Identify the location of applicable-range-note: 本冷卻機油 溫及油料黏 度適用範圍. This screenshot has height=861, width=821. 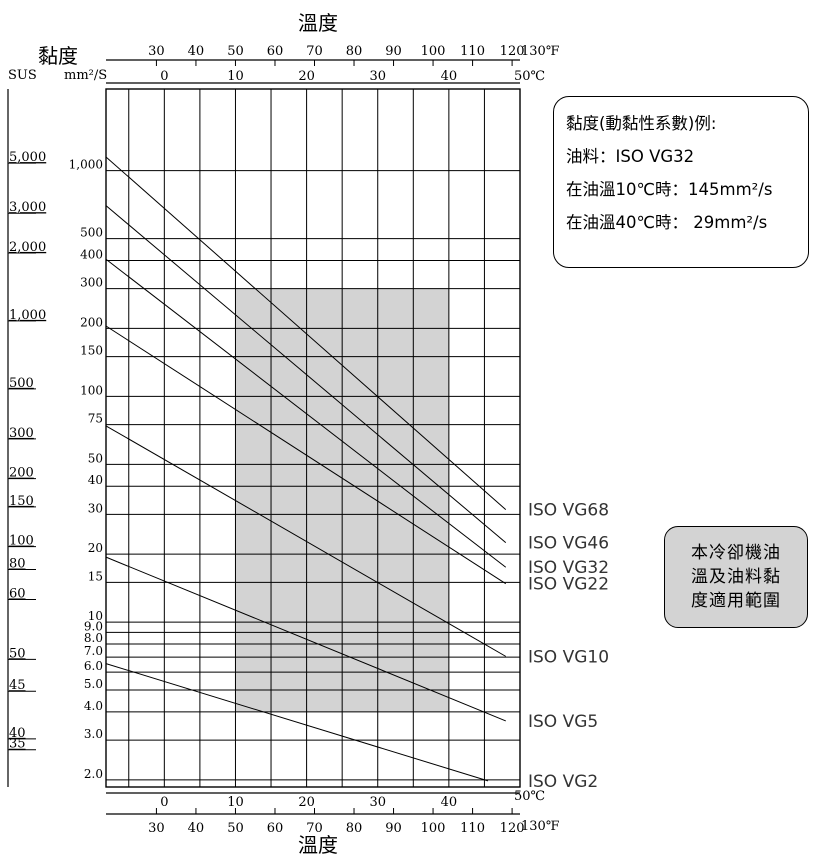
(736, 577).